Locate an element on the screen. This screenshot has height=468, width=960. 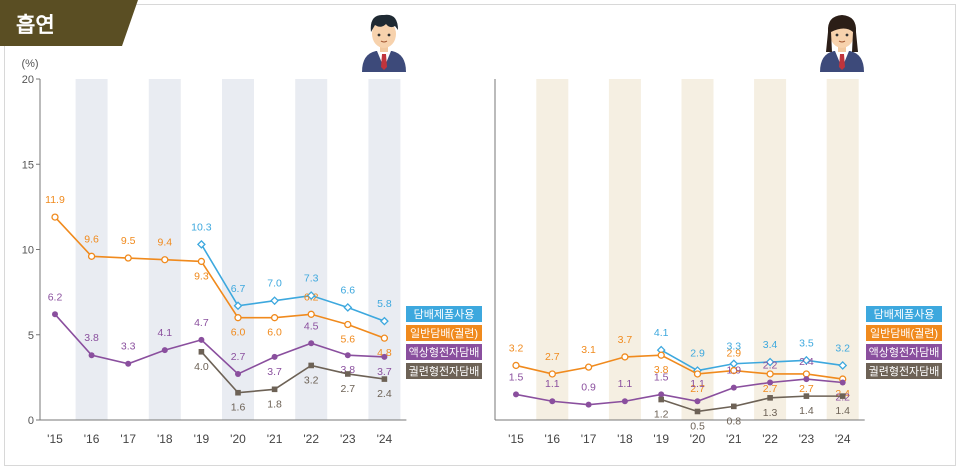
legend-label: 일반담배(궐련) is located at coordinates (444, 333).